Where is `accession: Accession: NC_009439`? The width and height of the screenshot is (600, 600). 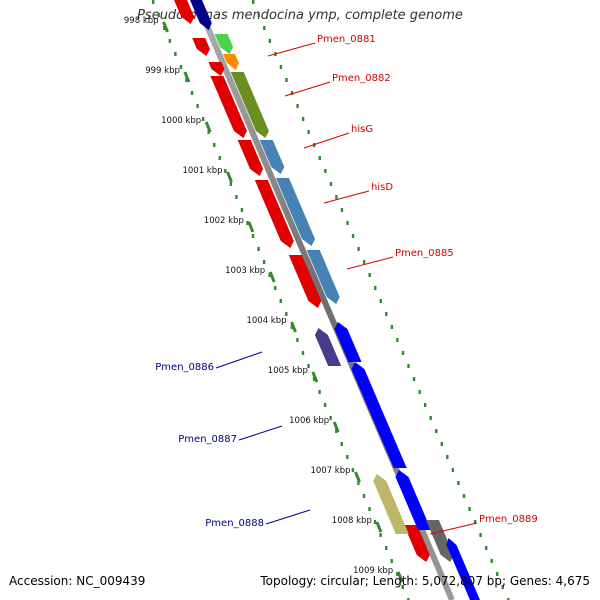
accession: Accession: NC_009439 is located at coordinates (77, 581).